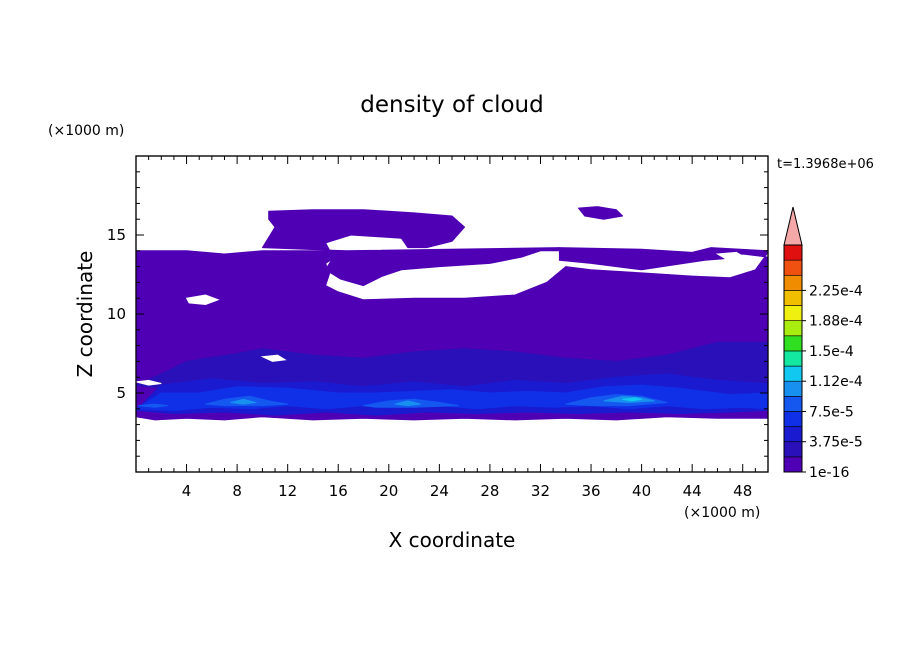 This screenshot has height=654, width=904. What do you see at coordinates (793, 226) in the screenshot?
I see `colorbar-extend-arrow` at bounding box center [793, 226].